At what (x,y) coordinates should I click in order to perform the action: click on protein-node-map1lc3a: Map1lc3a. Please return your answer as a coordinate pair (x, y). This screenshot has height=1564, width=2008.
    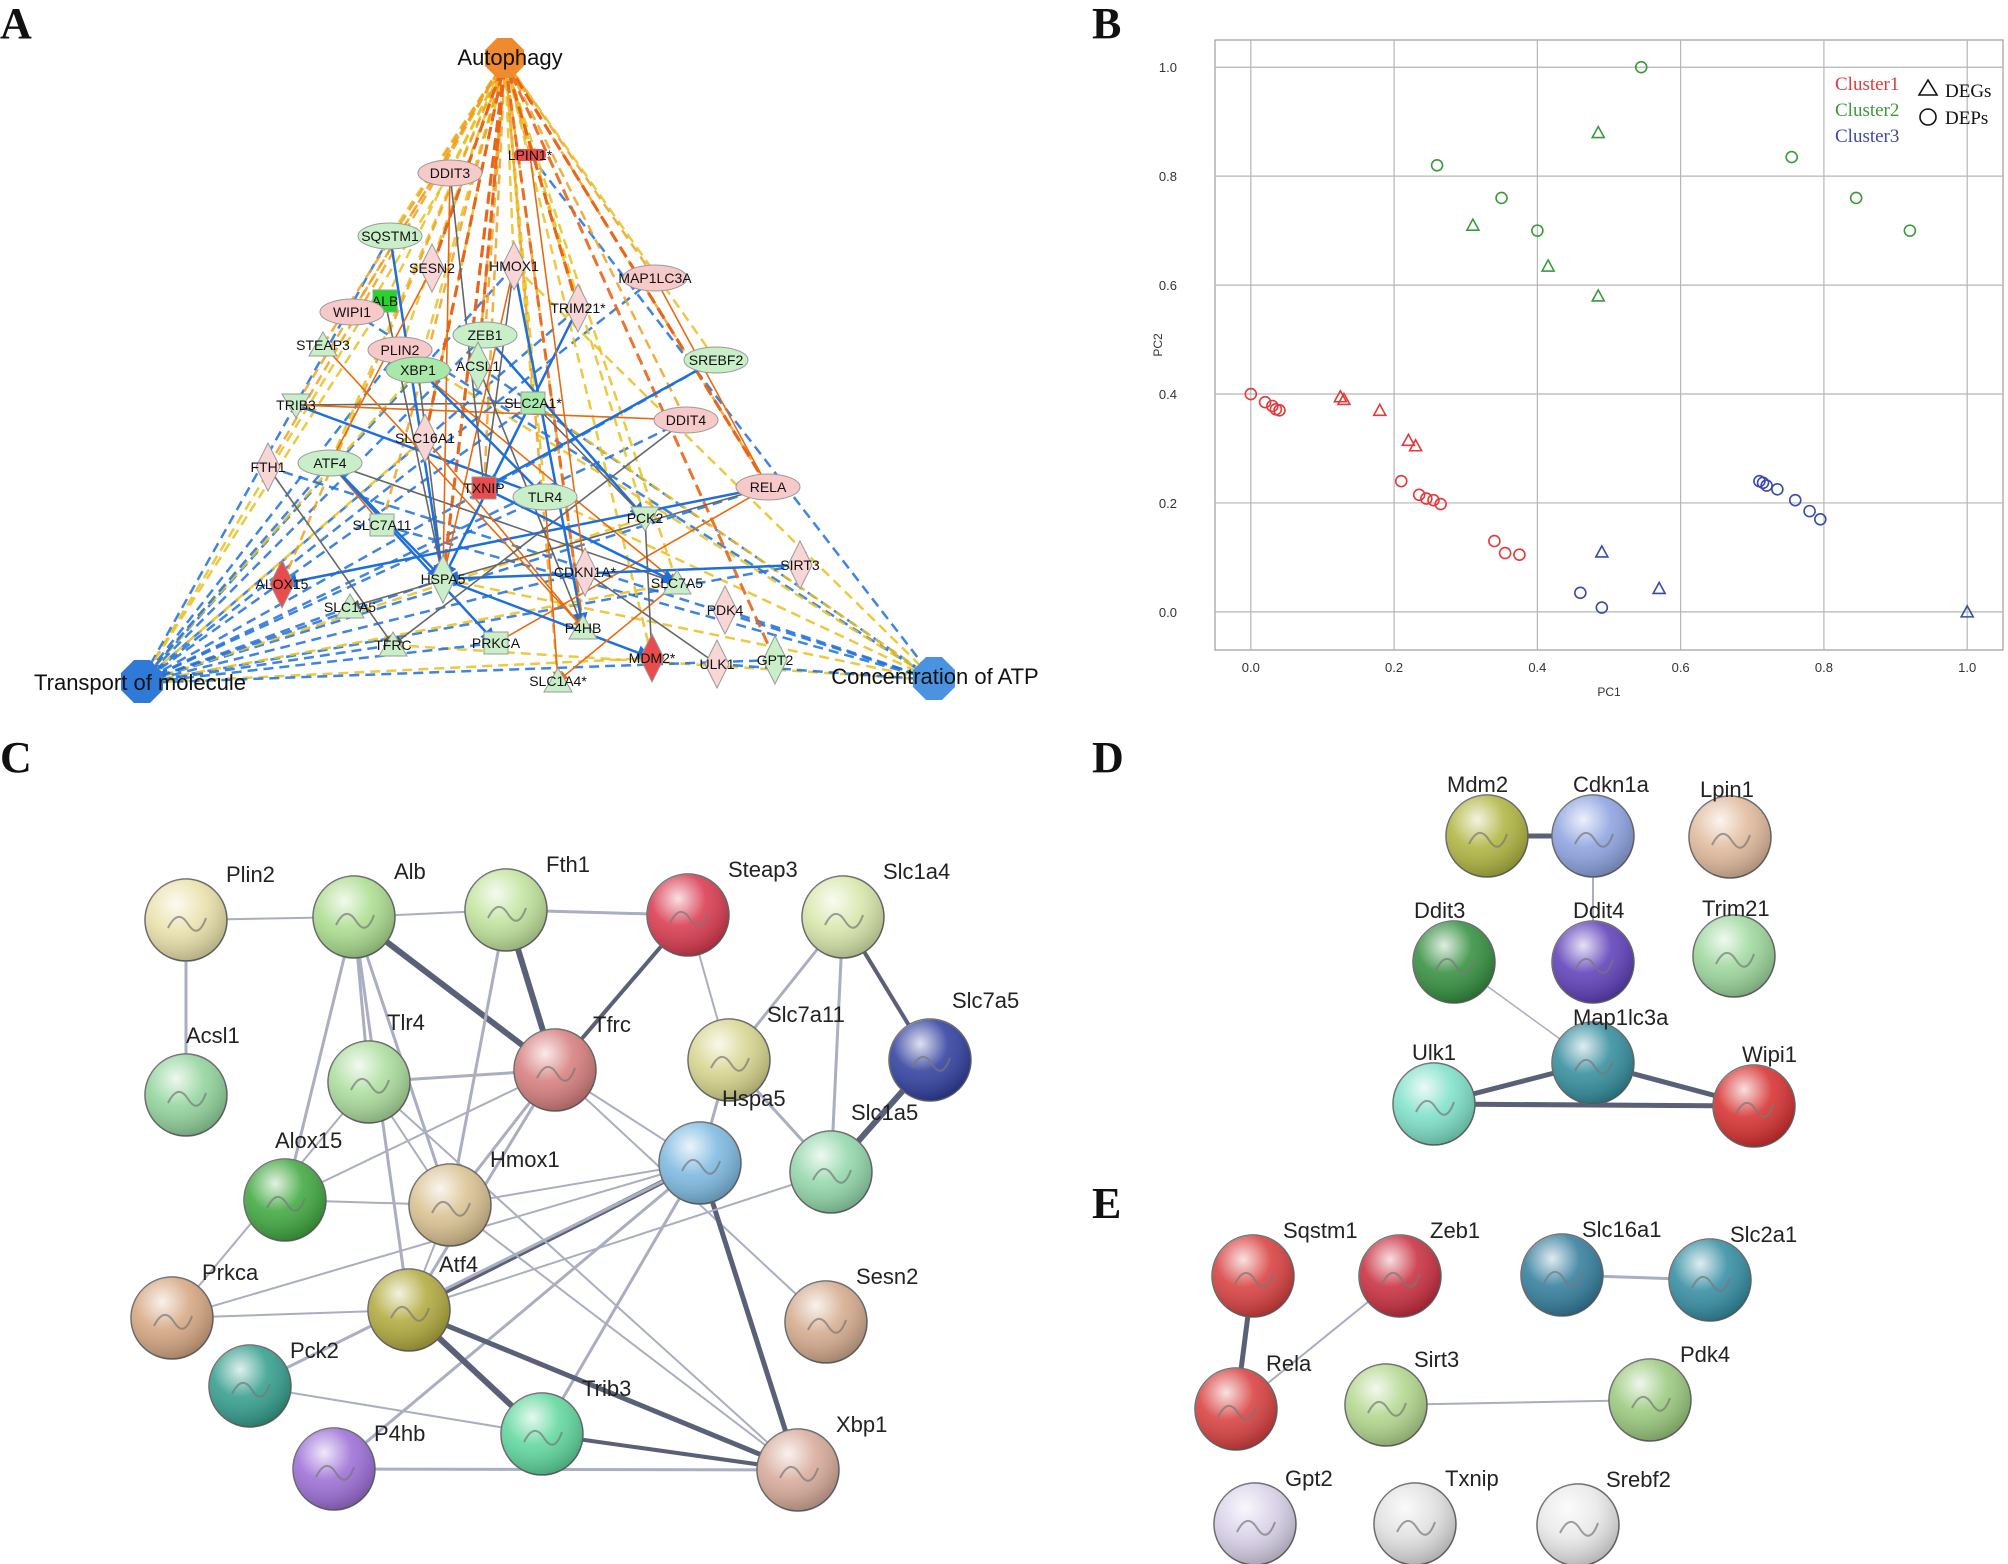
    Looking at the image, I should click on (1610, 1055).